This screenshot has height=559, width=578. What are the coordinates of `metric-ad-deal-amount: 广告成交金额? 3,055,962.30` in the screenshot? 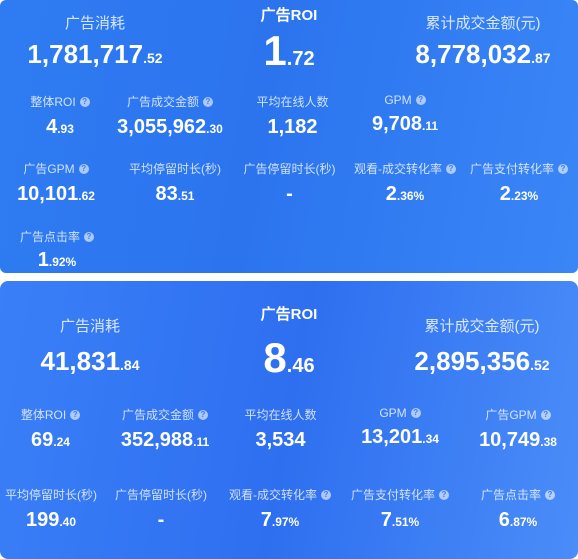 It's located at (170, 116).